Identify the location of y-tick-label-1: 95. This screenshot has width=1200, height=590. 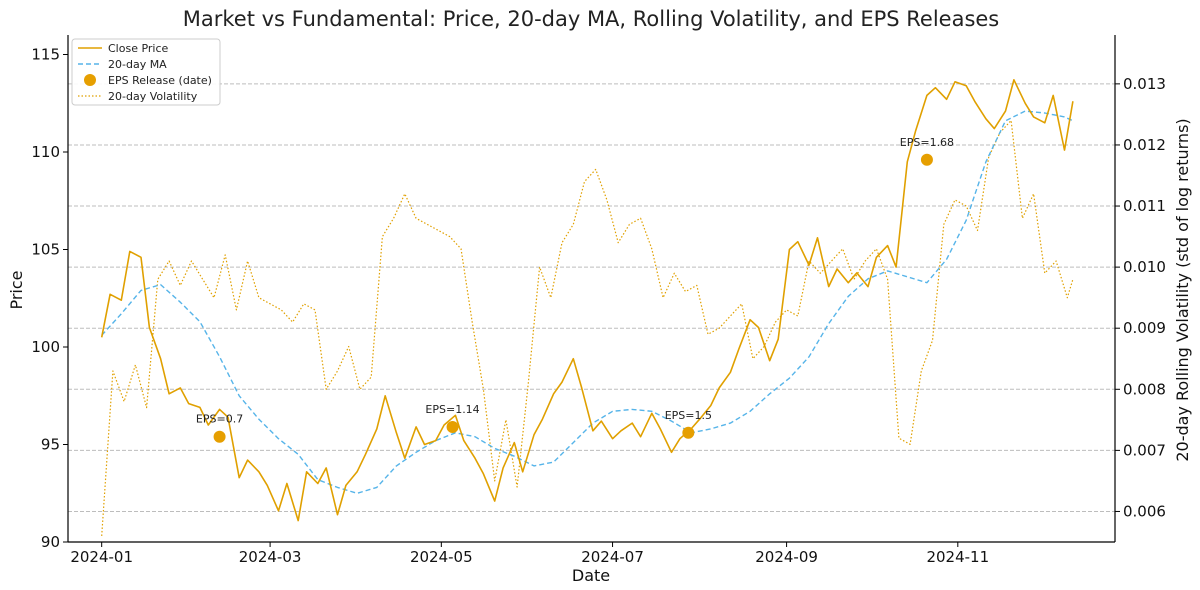
(50, 445).